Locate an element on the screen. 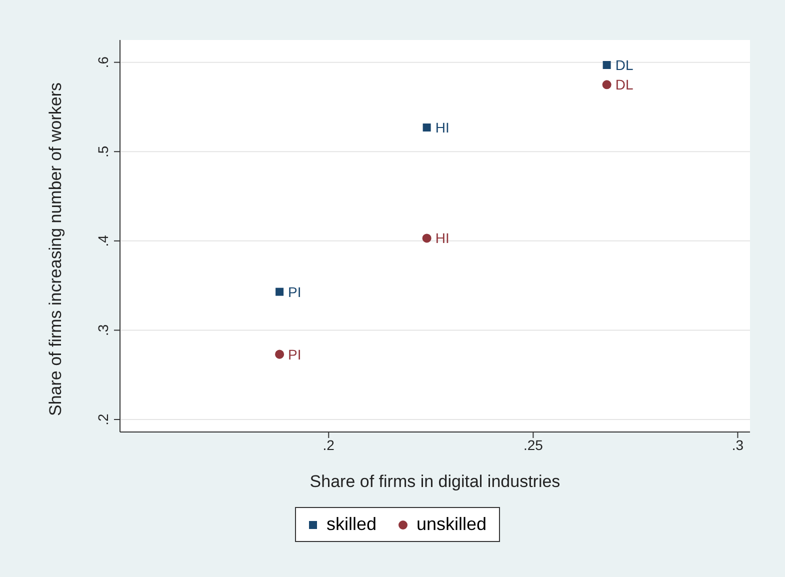 The height and width of the screenshot is (577, 785). y-tick-label: .4 is located at coordinates (103, 240).